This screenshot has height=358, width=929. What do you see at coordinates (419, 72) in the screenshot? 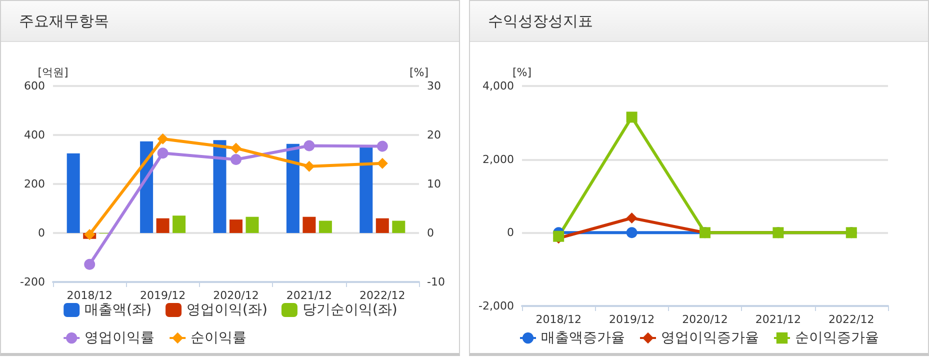
I see `y2-axis-title: [%]` at bounding box center [419, 72].